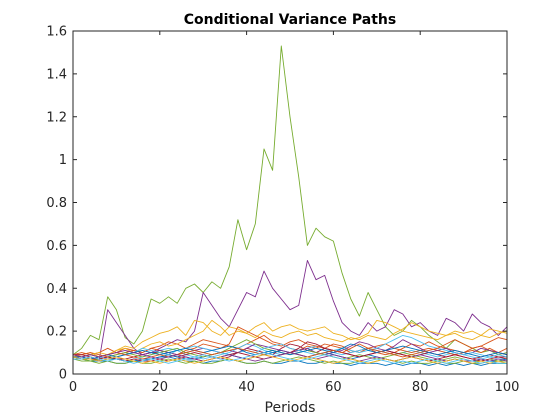 The height and width of the screenshot is (420, 560). Describe the element at coordinates (56, 203) in the screenshot. I see `y-tick-label: 0.8` at that location.